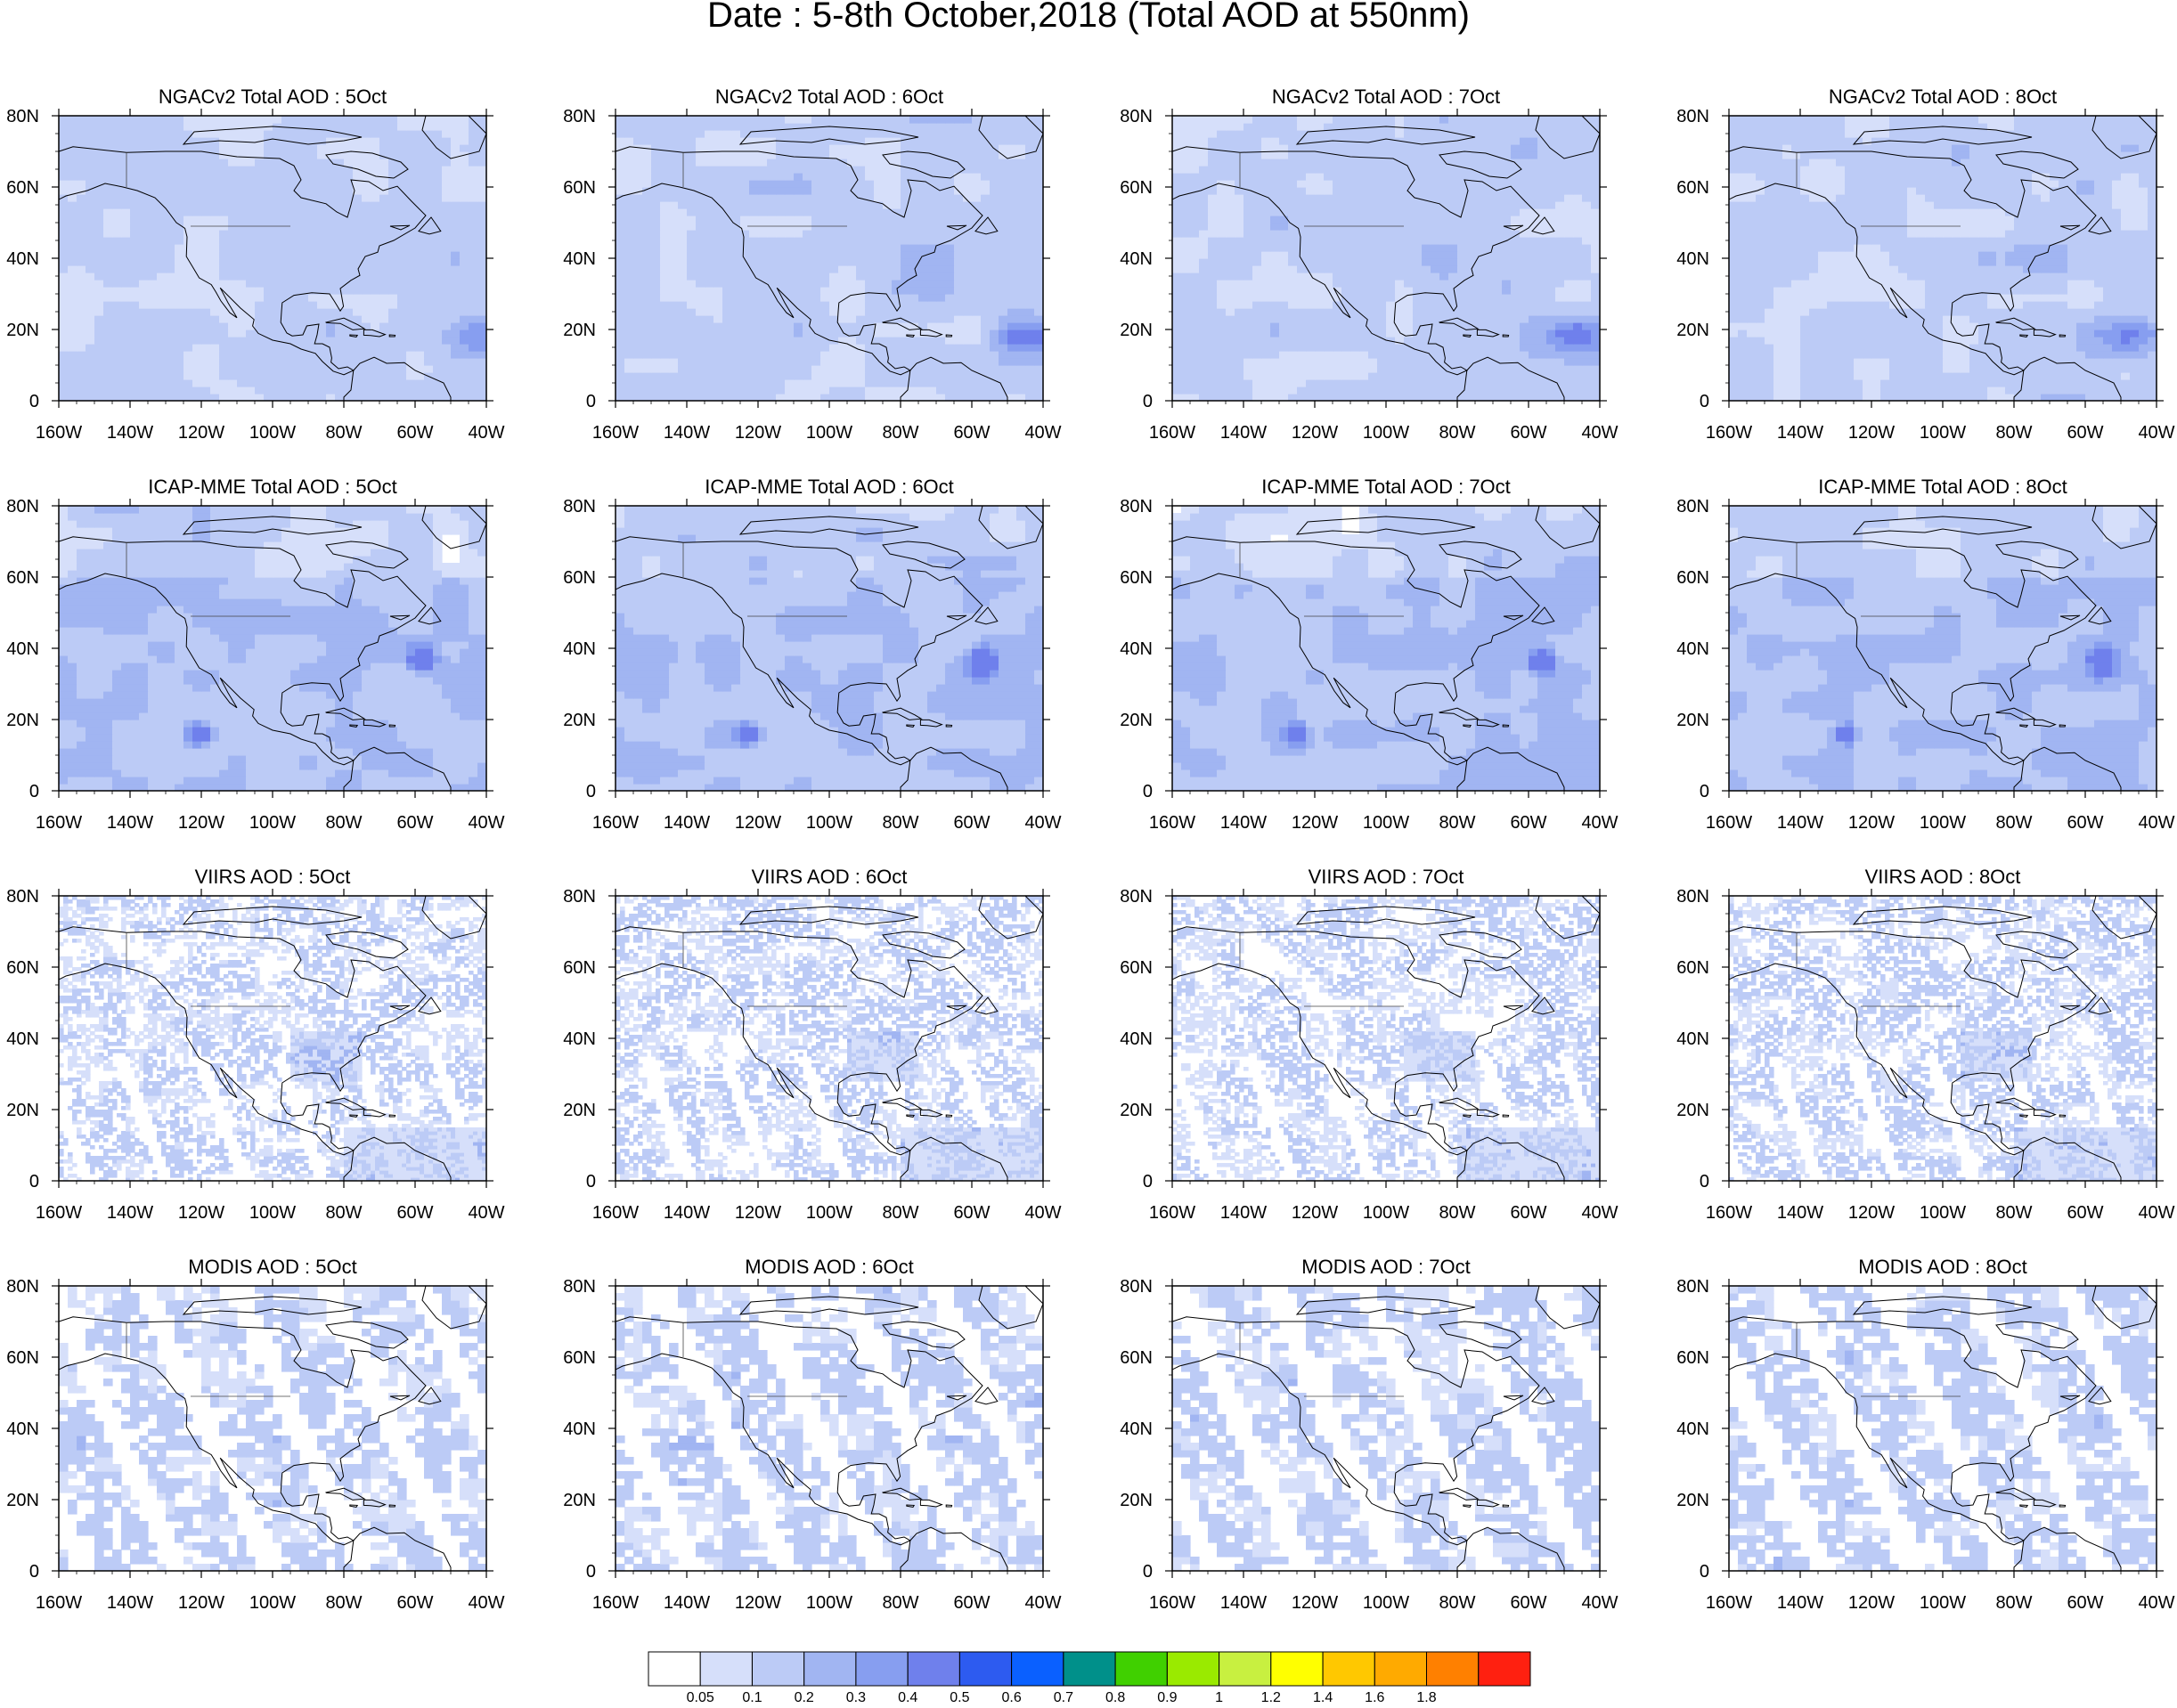 The width and height of the screenshot is (2177, 1708). What do you see at coordinates (579, 117) in the screenshot?
I see `lat-label: 80N` at bounding box center [579, 117].